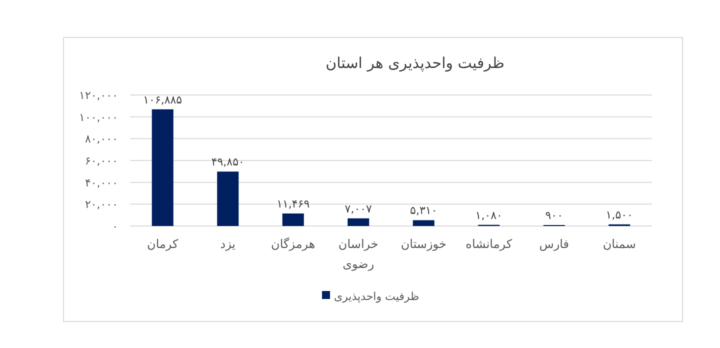 This screenshot has height=348, width=720. I want to click on data-label: ۵,۳۱۰, so click(424, 211).